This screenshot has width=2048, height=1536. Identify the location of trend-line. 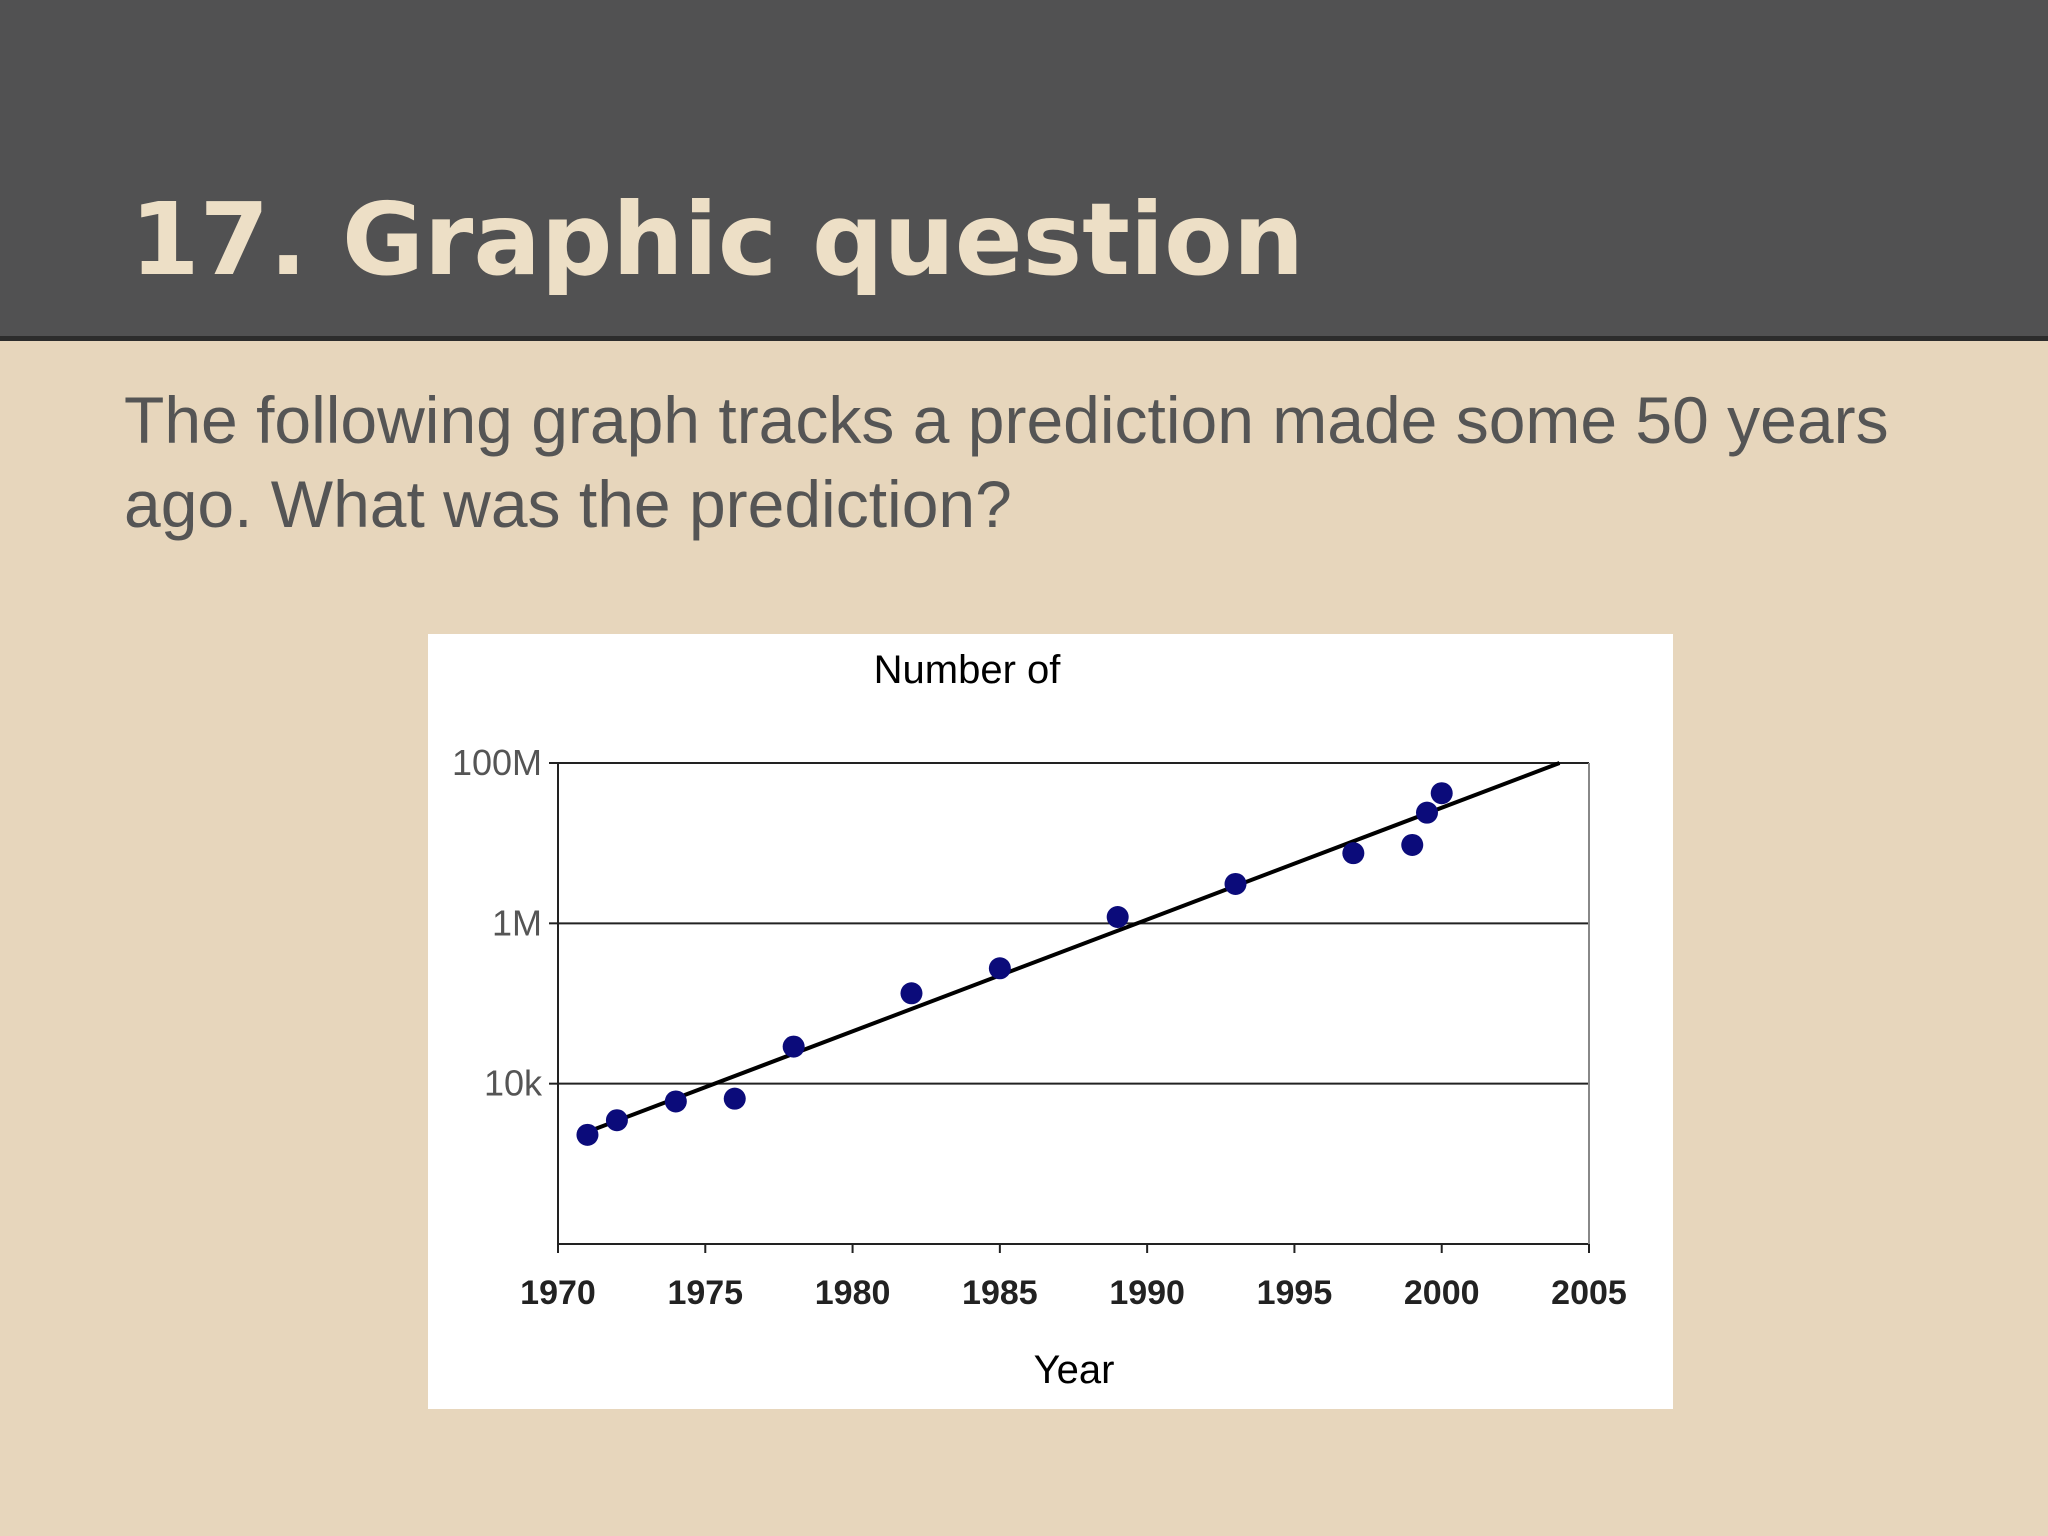
(1073, 947).